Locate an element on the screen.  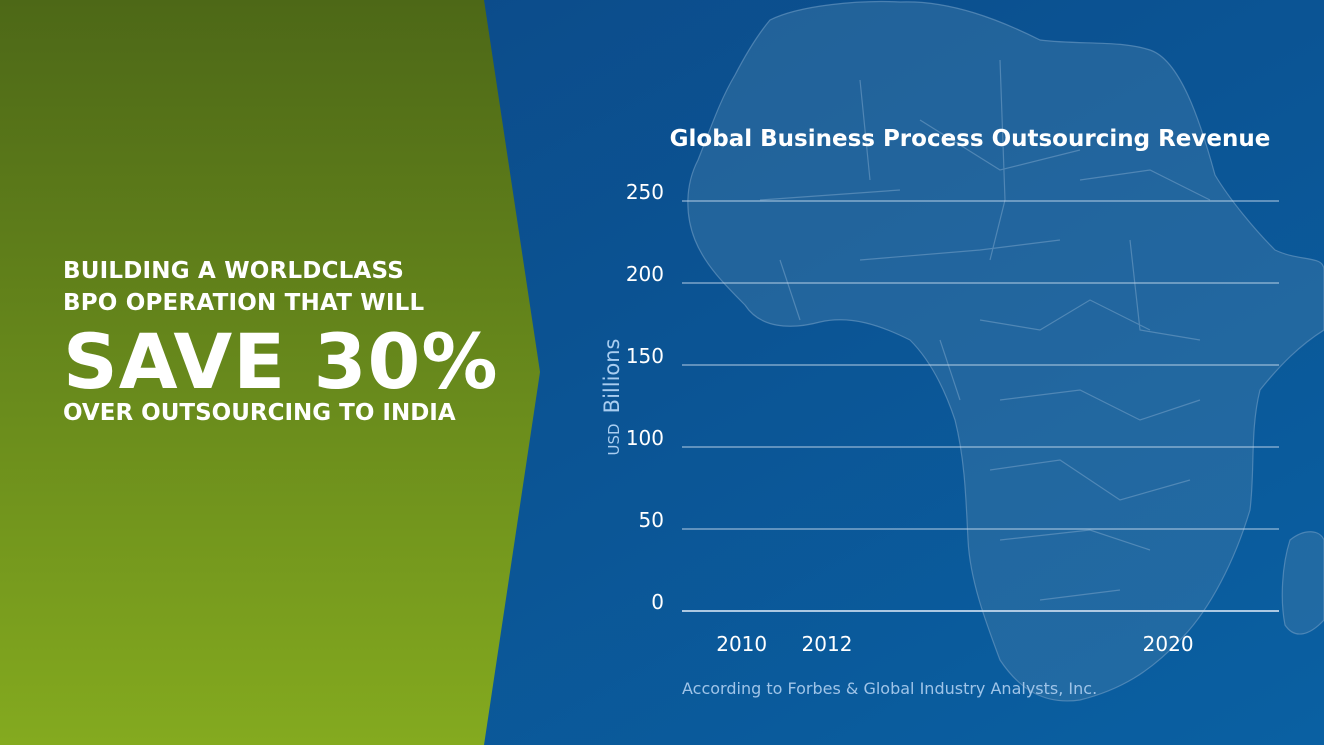
x-tick-label: 2020 is located at coordinates (1168, 644).